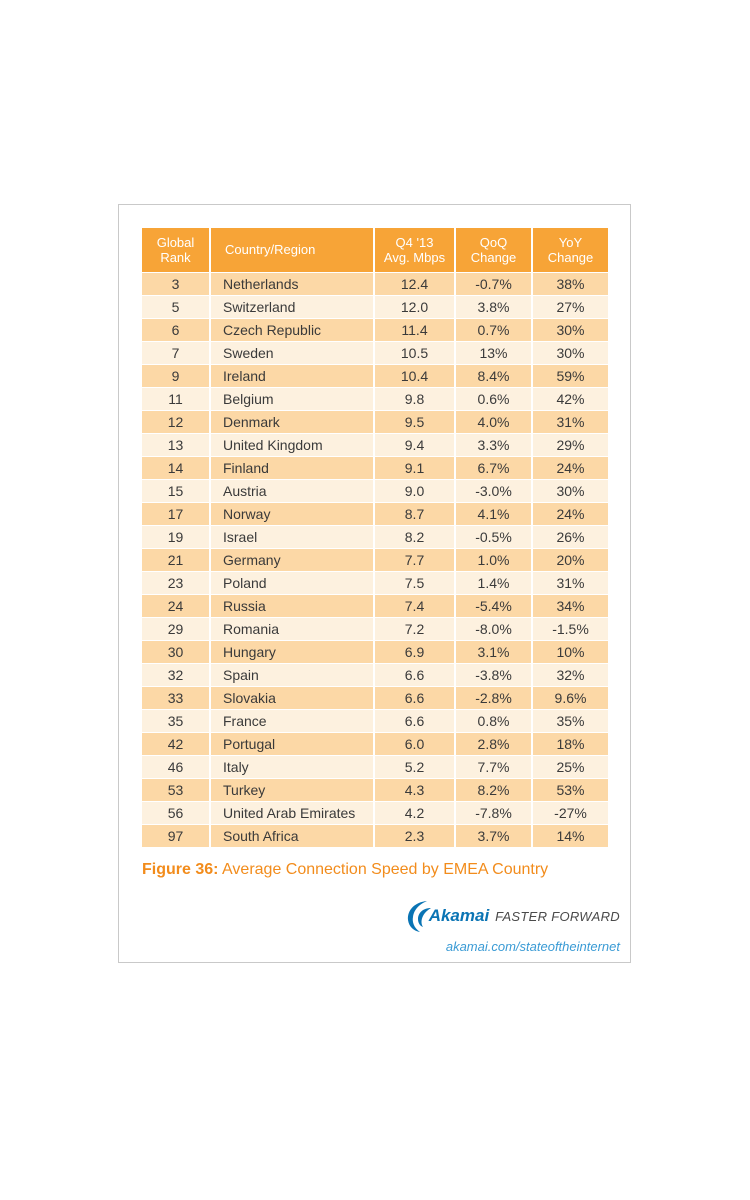 Image resolution: width=750 pixels, height=1200 pixels. What do you see at coordinates (176, 766) in the screenshot?
I see `rank-cell: 46` at bounding box center [176, 766].